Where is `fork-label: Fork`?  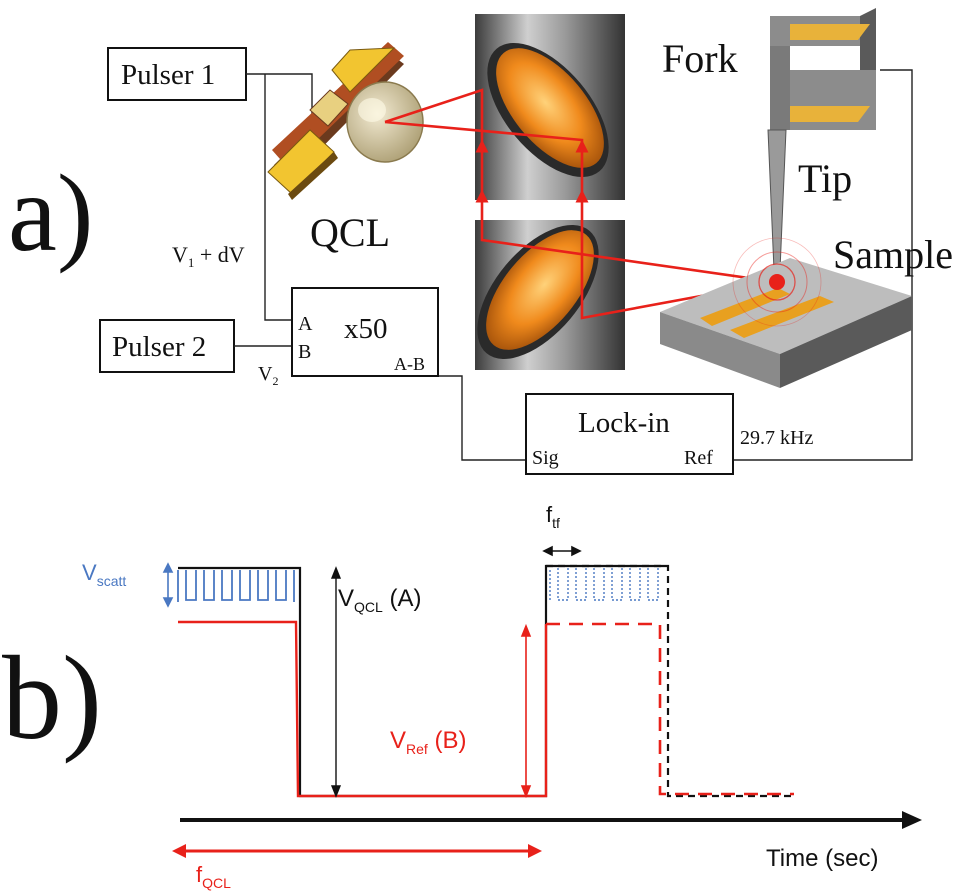
fork-label: Fork is located at coordinates (700, 58).